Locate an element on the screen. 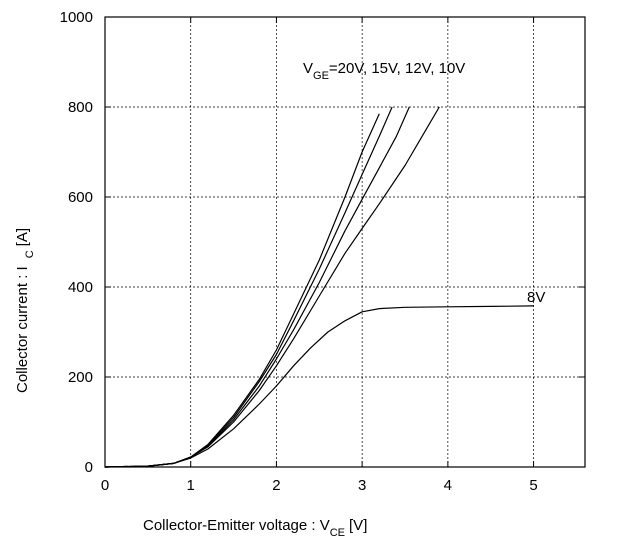 This screenshot has height=543, width=641. x-tick-label: 0 is located at coordinates (105, 485).